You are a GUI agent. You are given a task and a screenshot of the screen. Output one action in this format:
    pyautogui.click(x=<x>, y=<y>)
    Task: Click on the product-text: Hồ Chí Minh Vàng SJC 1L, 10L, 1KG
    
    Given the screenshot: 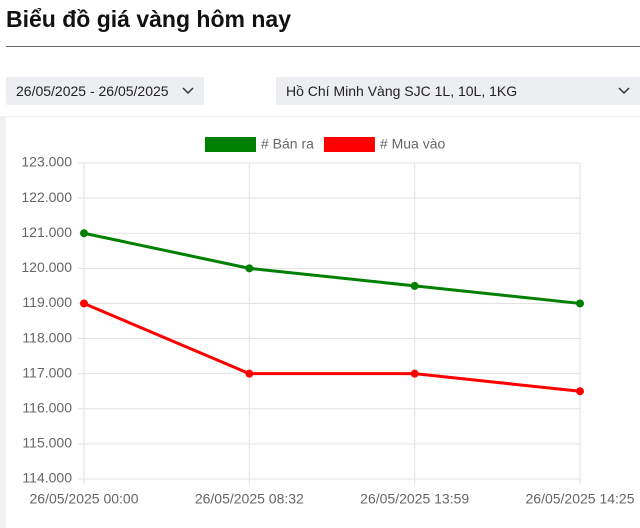 What is the action you would take?
    pyautogui.click(x=402, y=91)
    